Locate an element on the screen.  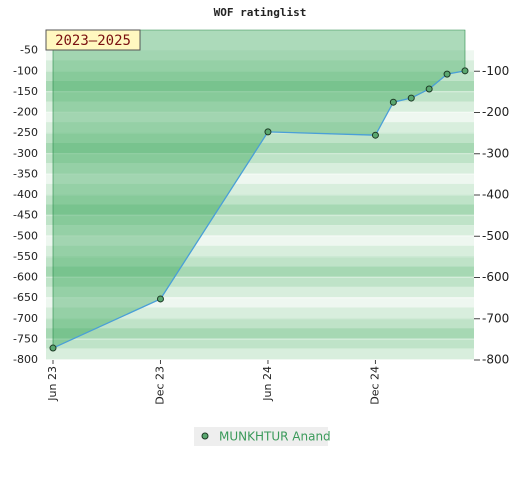
y-tick-label: -650 is located at coordinates (25, 297).